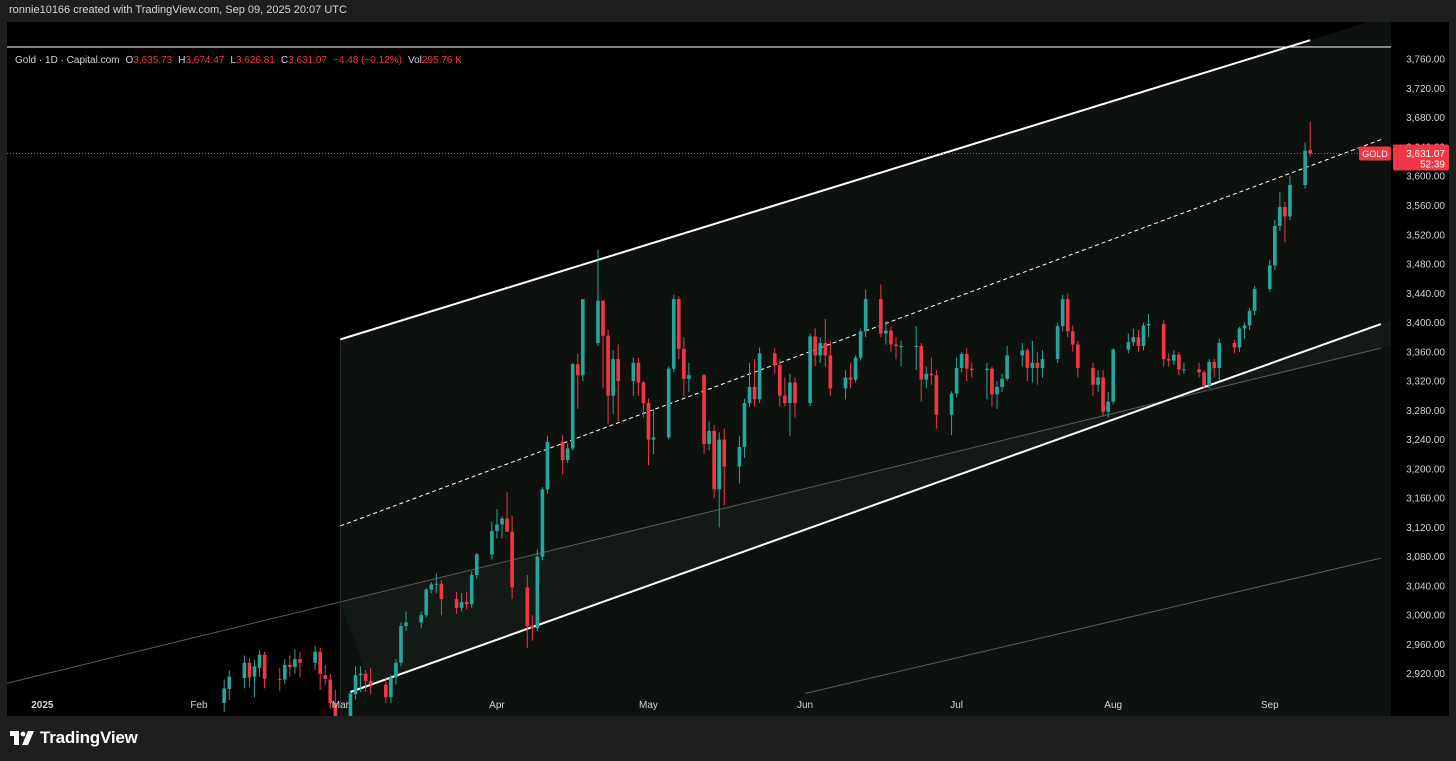 This screenshot has height=761, width=1456. Describe the element at coordinates (1270, 705) in the screenshot. I see `x-tick-label: Sep` at that location.